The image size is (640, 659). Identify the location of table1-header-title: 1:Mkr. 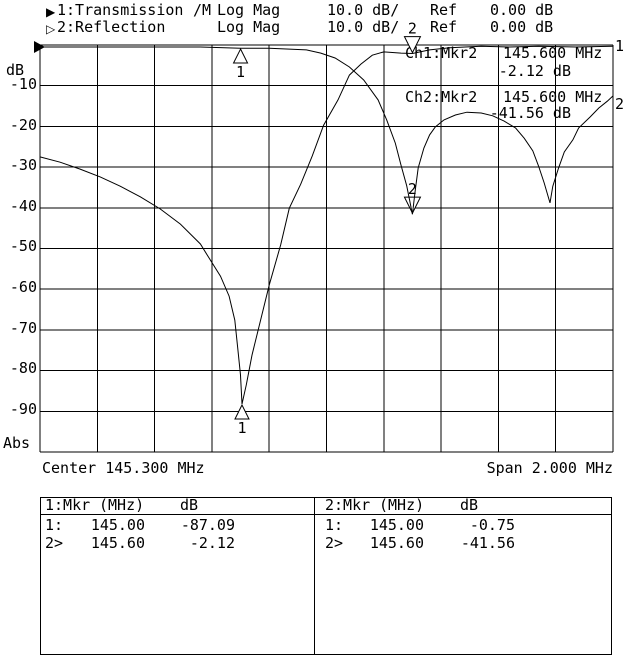
(68, 505).